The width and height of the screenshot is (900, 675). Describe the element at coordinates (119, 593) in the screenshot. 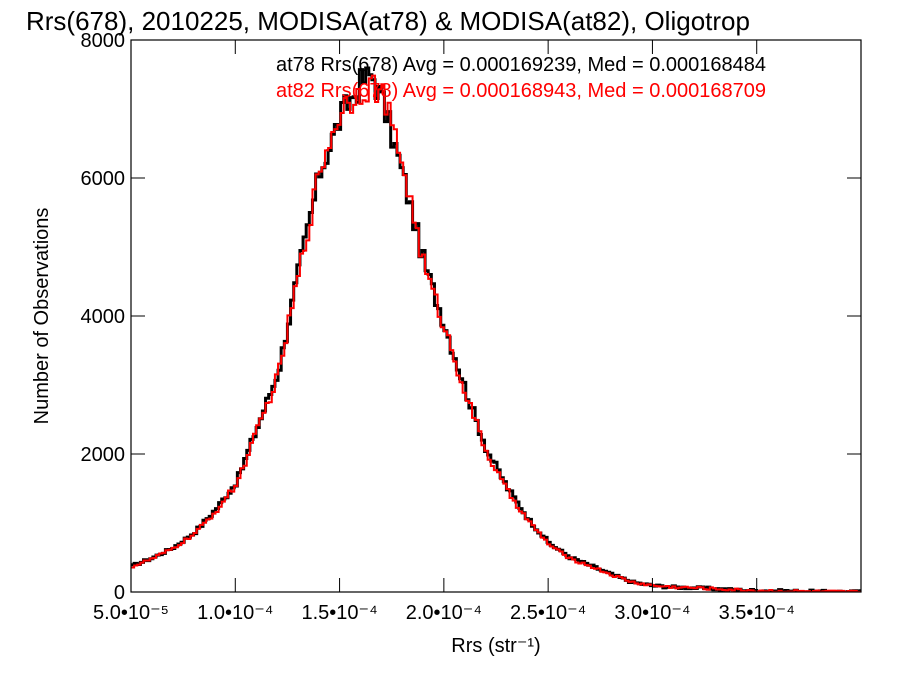

I see `y-tick-label-0: 0` at that location.